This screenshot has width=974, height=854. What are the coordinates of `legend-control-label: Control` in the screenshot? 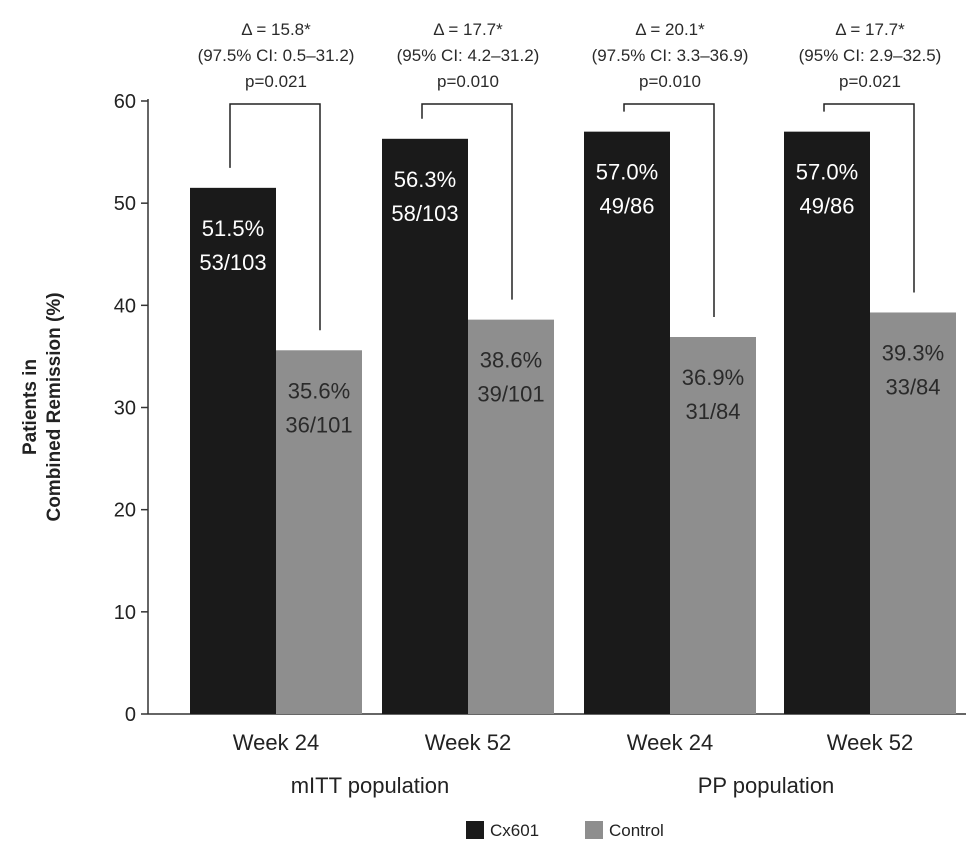 It's located at (636, 830).